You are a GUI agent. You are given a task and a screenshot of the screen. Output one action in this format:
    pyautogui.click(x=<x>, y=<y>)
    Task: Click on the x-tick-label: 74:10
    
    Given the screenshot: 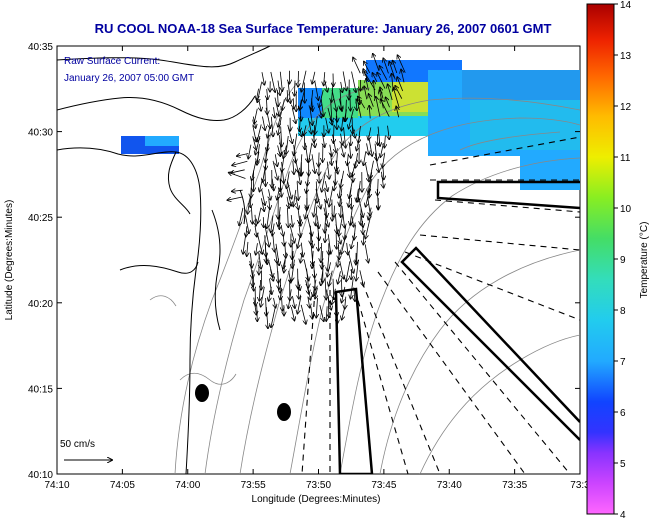 What is the action you would take?
    pyautogui.click(x=56, y=485)
    